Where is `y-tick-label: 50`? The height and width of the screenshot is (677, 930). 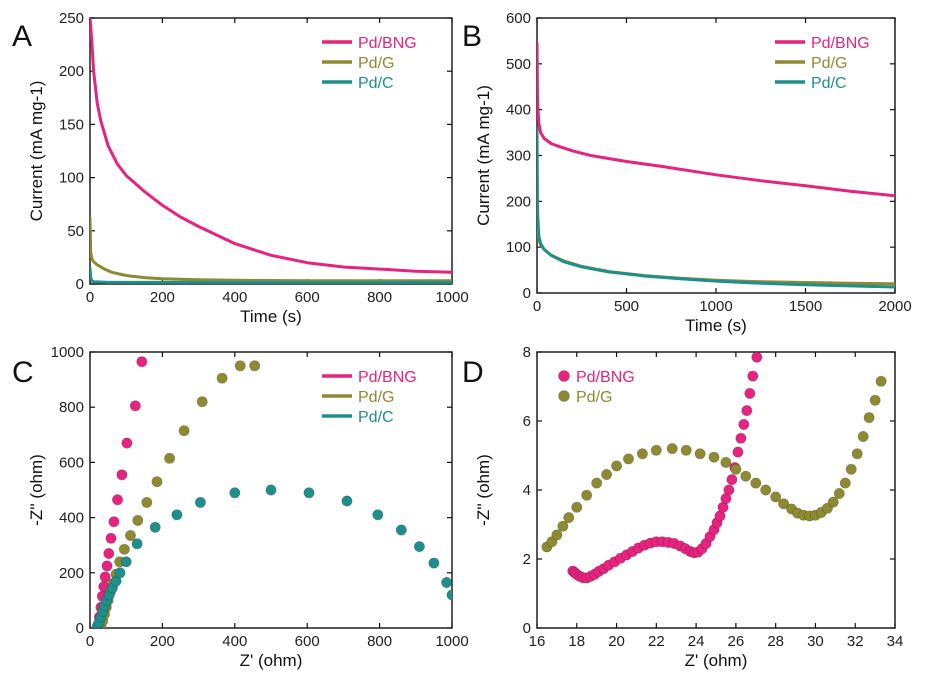
y-tick-label: 50 is located at coordinates (75, 231).